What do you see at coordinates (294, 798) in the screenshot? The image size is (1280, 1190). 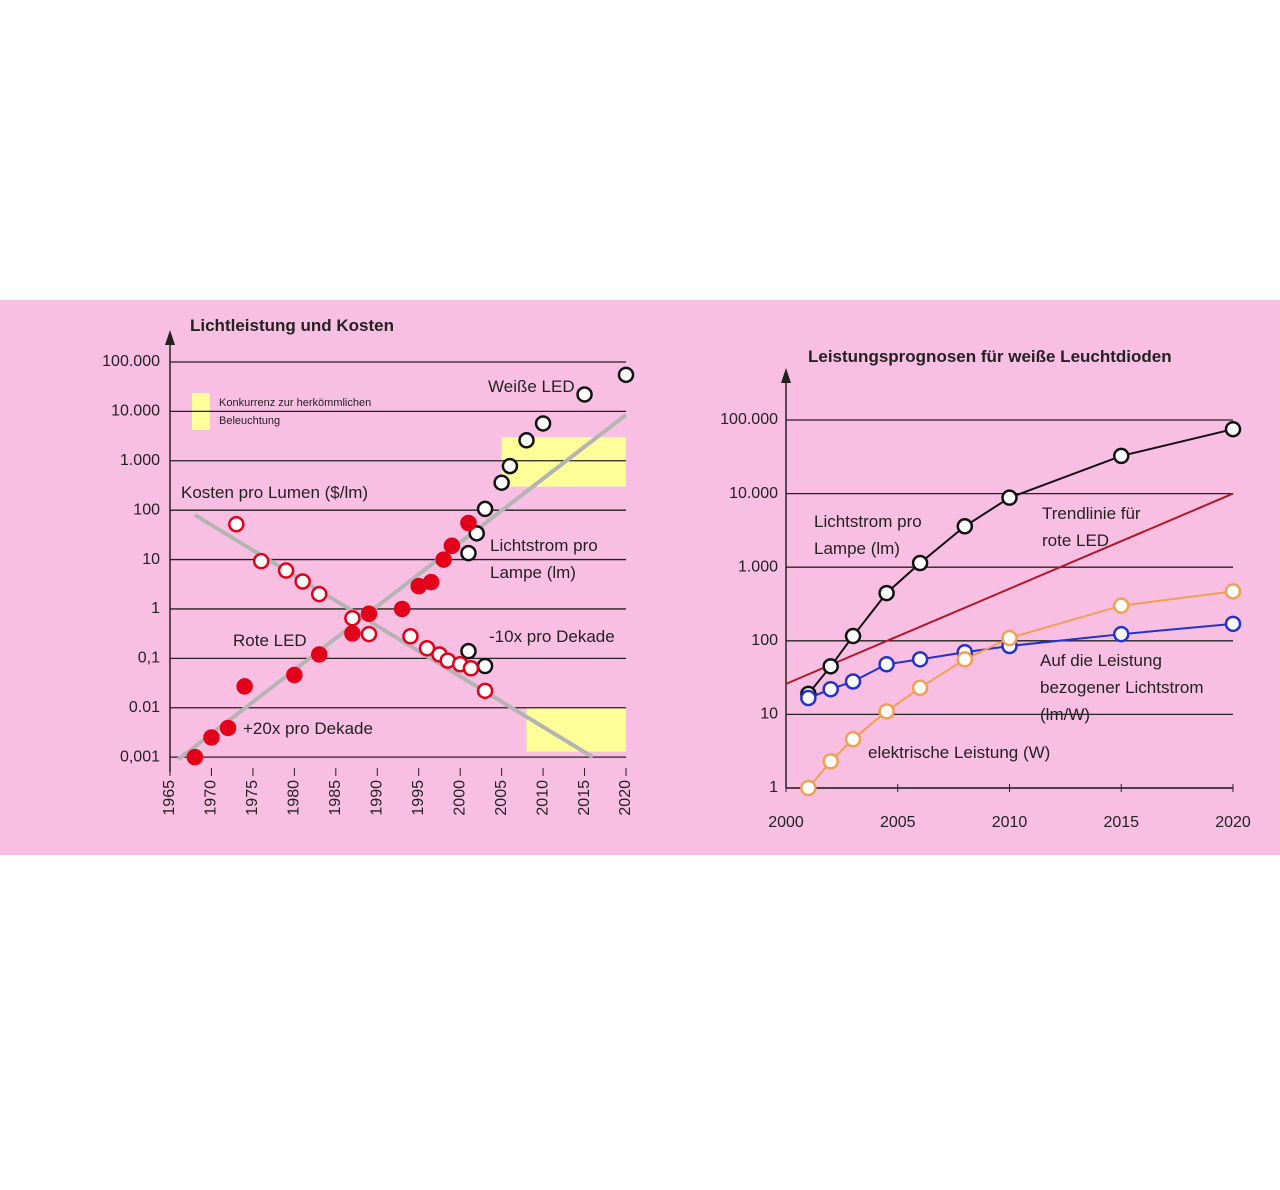 I see `x-tick-label: 1980` at bounding box center [294, 798].